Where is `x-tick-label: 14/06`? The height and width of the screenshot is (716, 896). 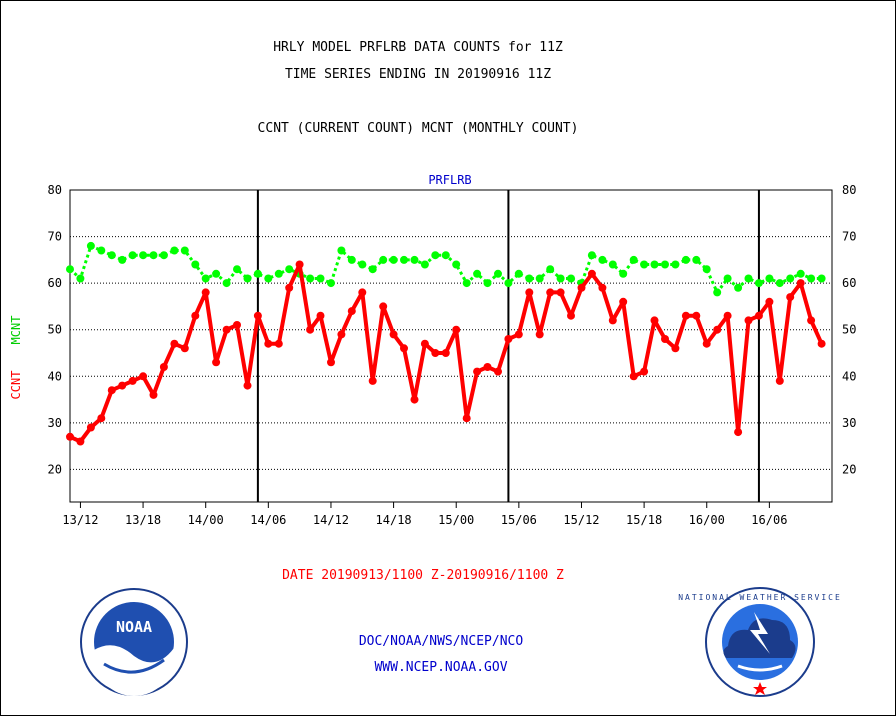 x-tick-label: 14/06 is located at coordinates (268, 520).